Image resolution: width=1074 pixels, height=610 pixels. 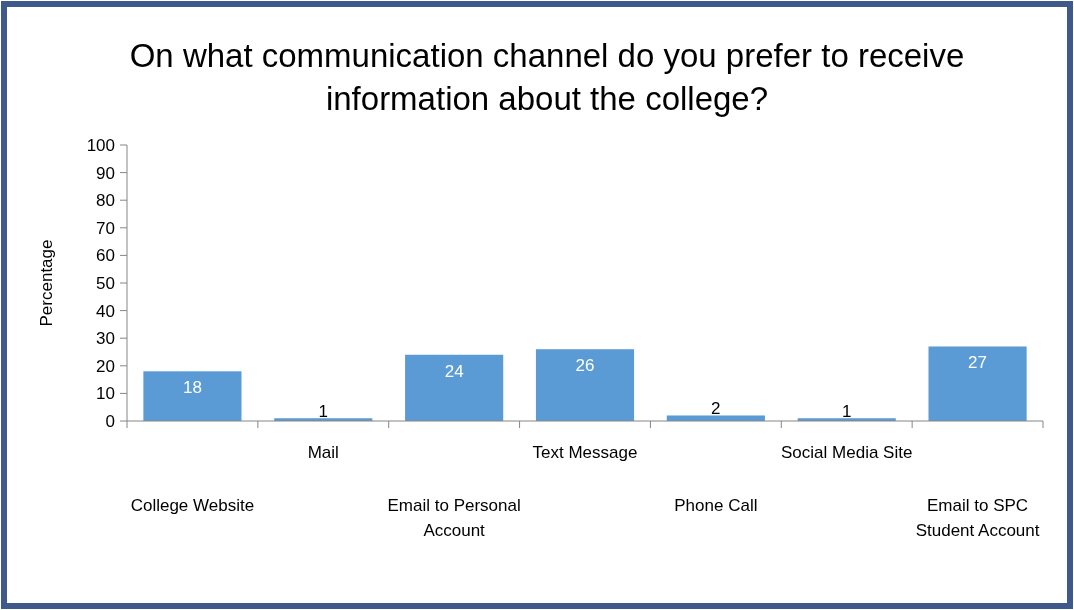 What do you see at coordinates (716, 409) in the screenshot?
I see `data-label: 2` at bounding box center [716, 409].